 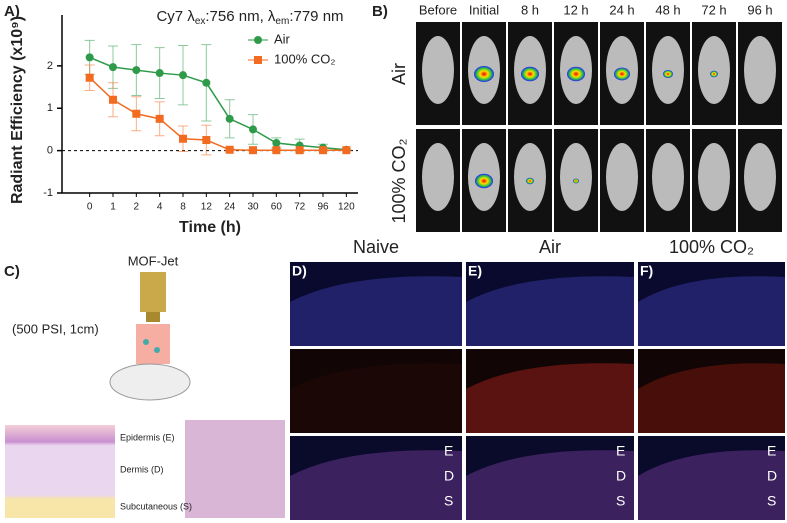 What do you see at coordinates (235, 469) in the screenshot?
I see `histology` at bounding box center [235, 469].